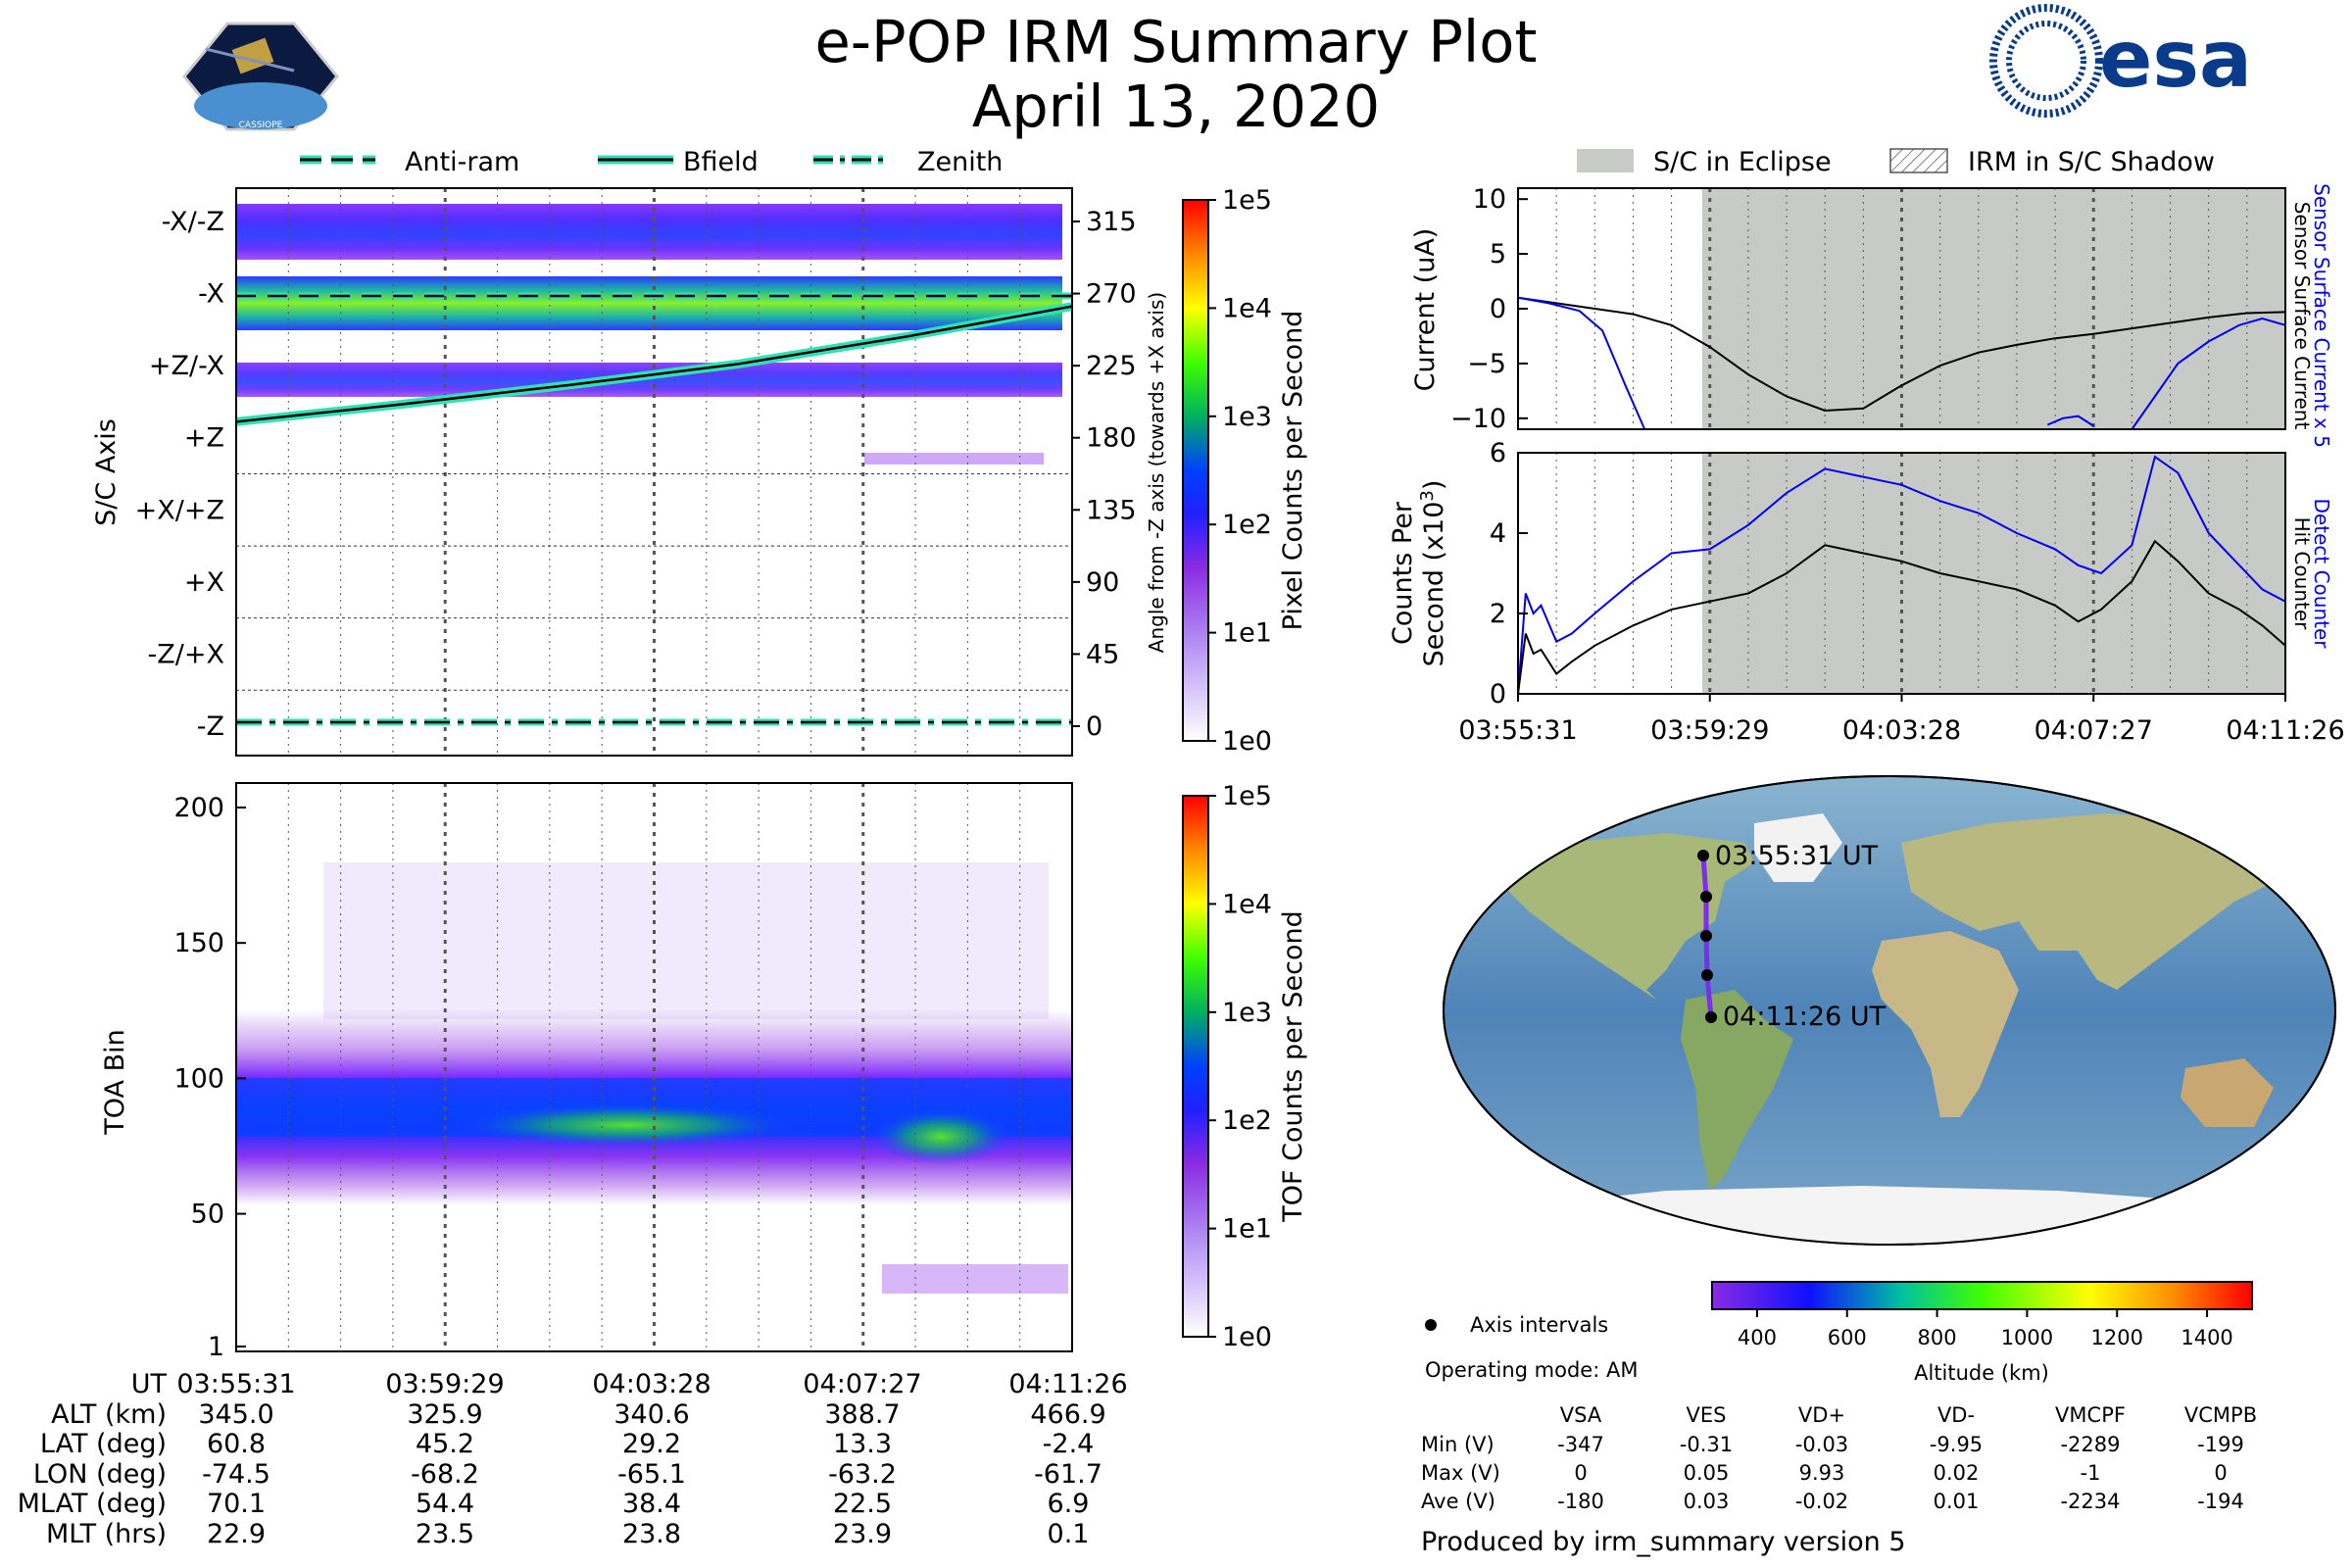 The height and width of the screenshot is (1568, 2352). I want to click on toa-scatter-haze, so click(686, 940).